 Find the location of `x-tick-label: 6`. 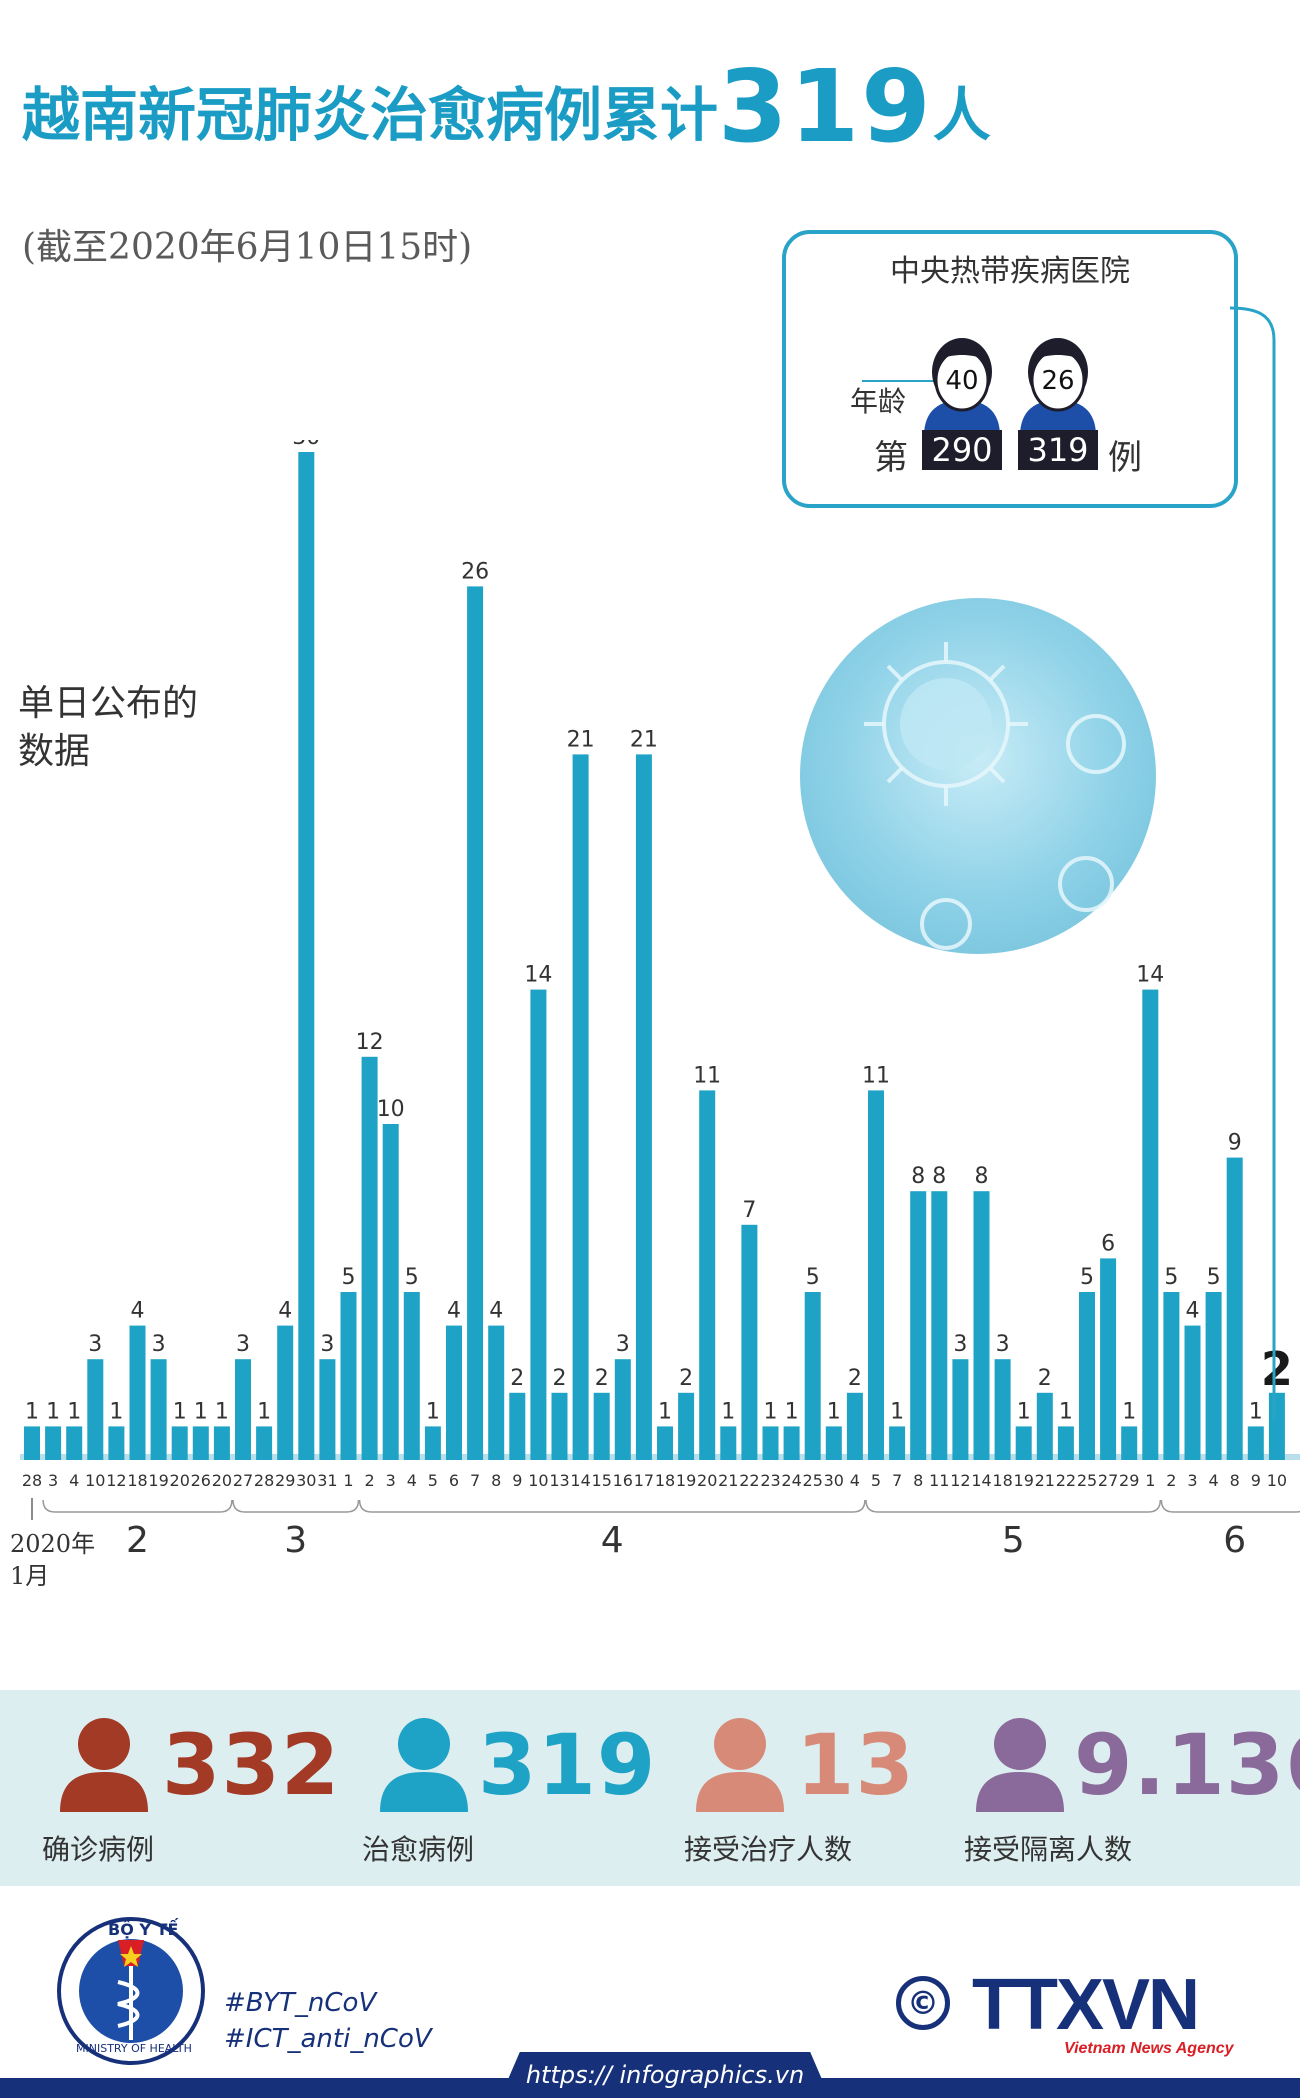

x-tick-label: 6 is located at coordinates (454, 1480).